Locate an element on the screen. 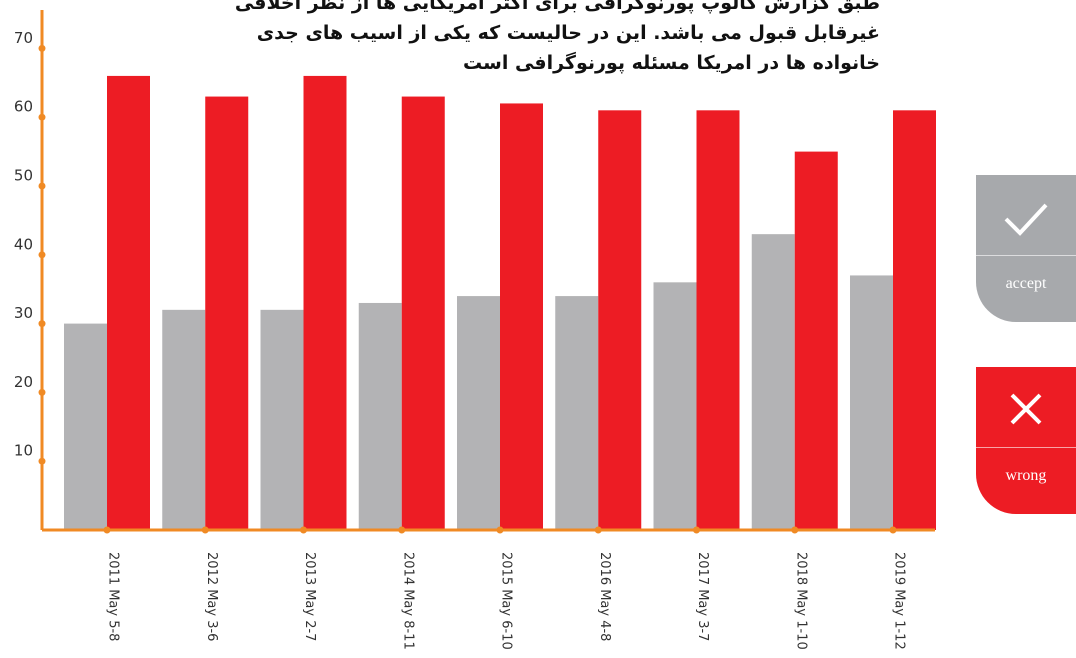 The width and height of the screenshot is (1076, 658). wrong-button: wrong is located at coordinates (1026, 440).